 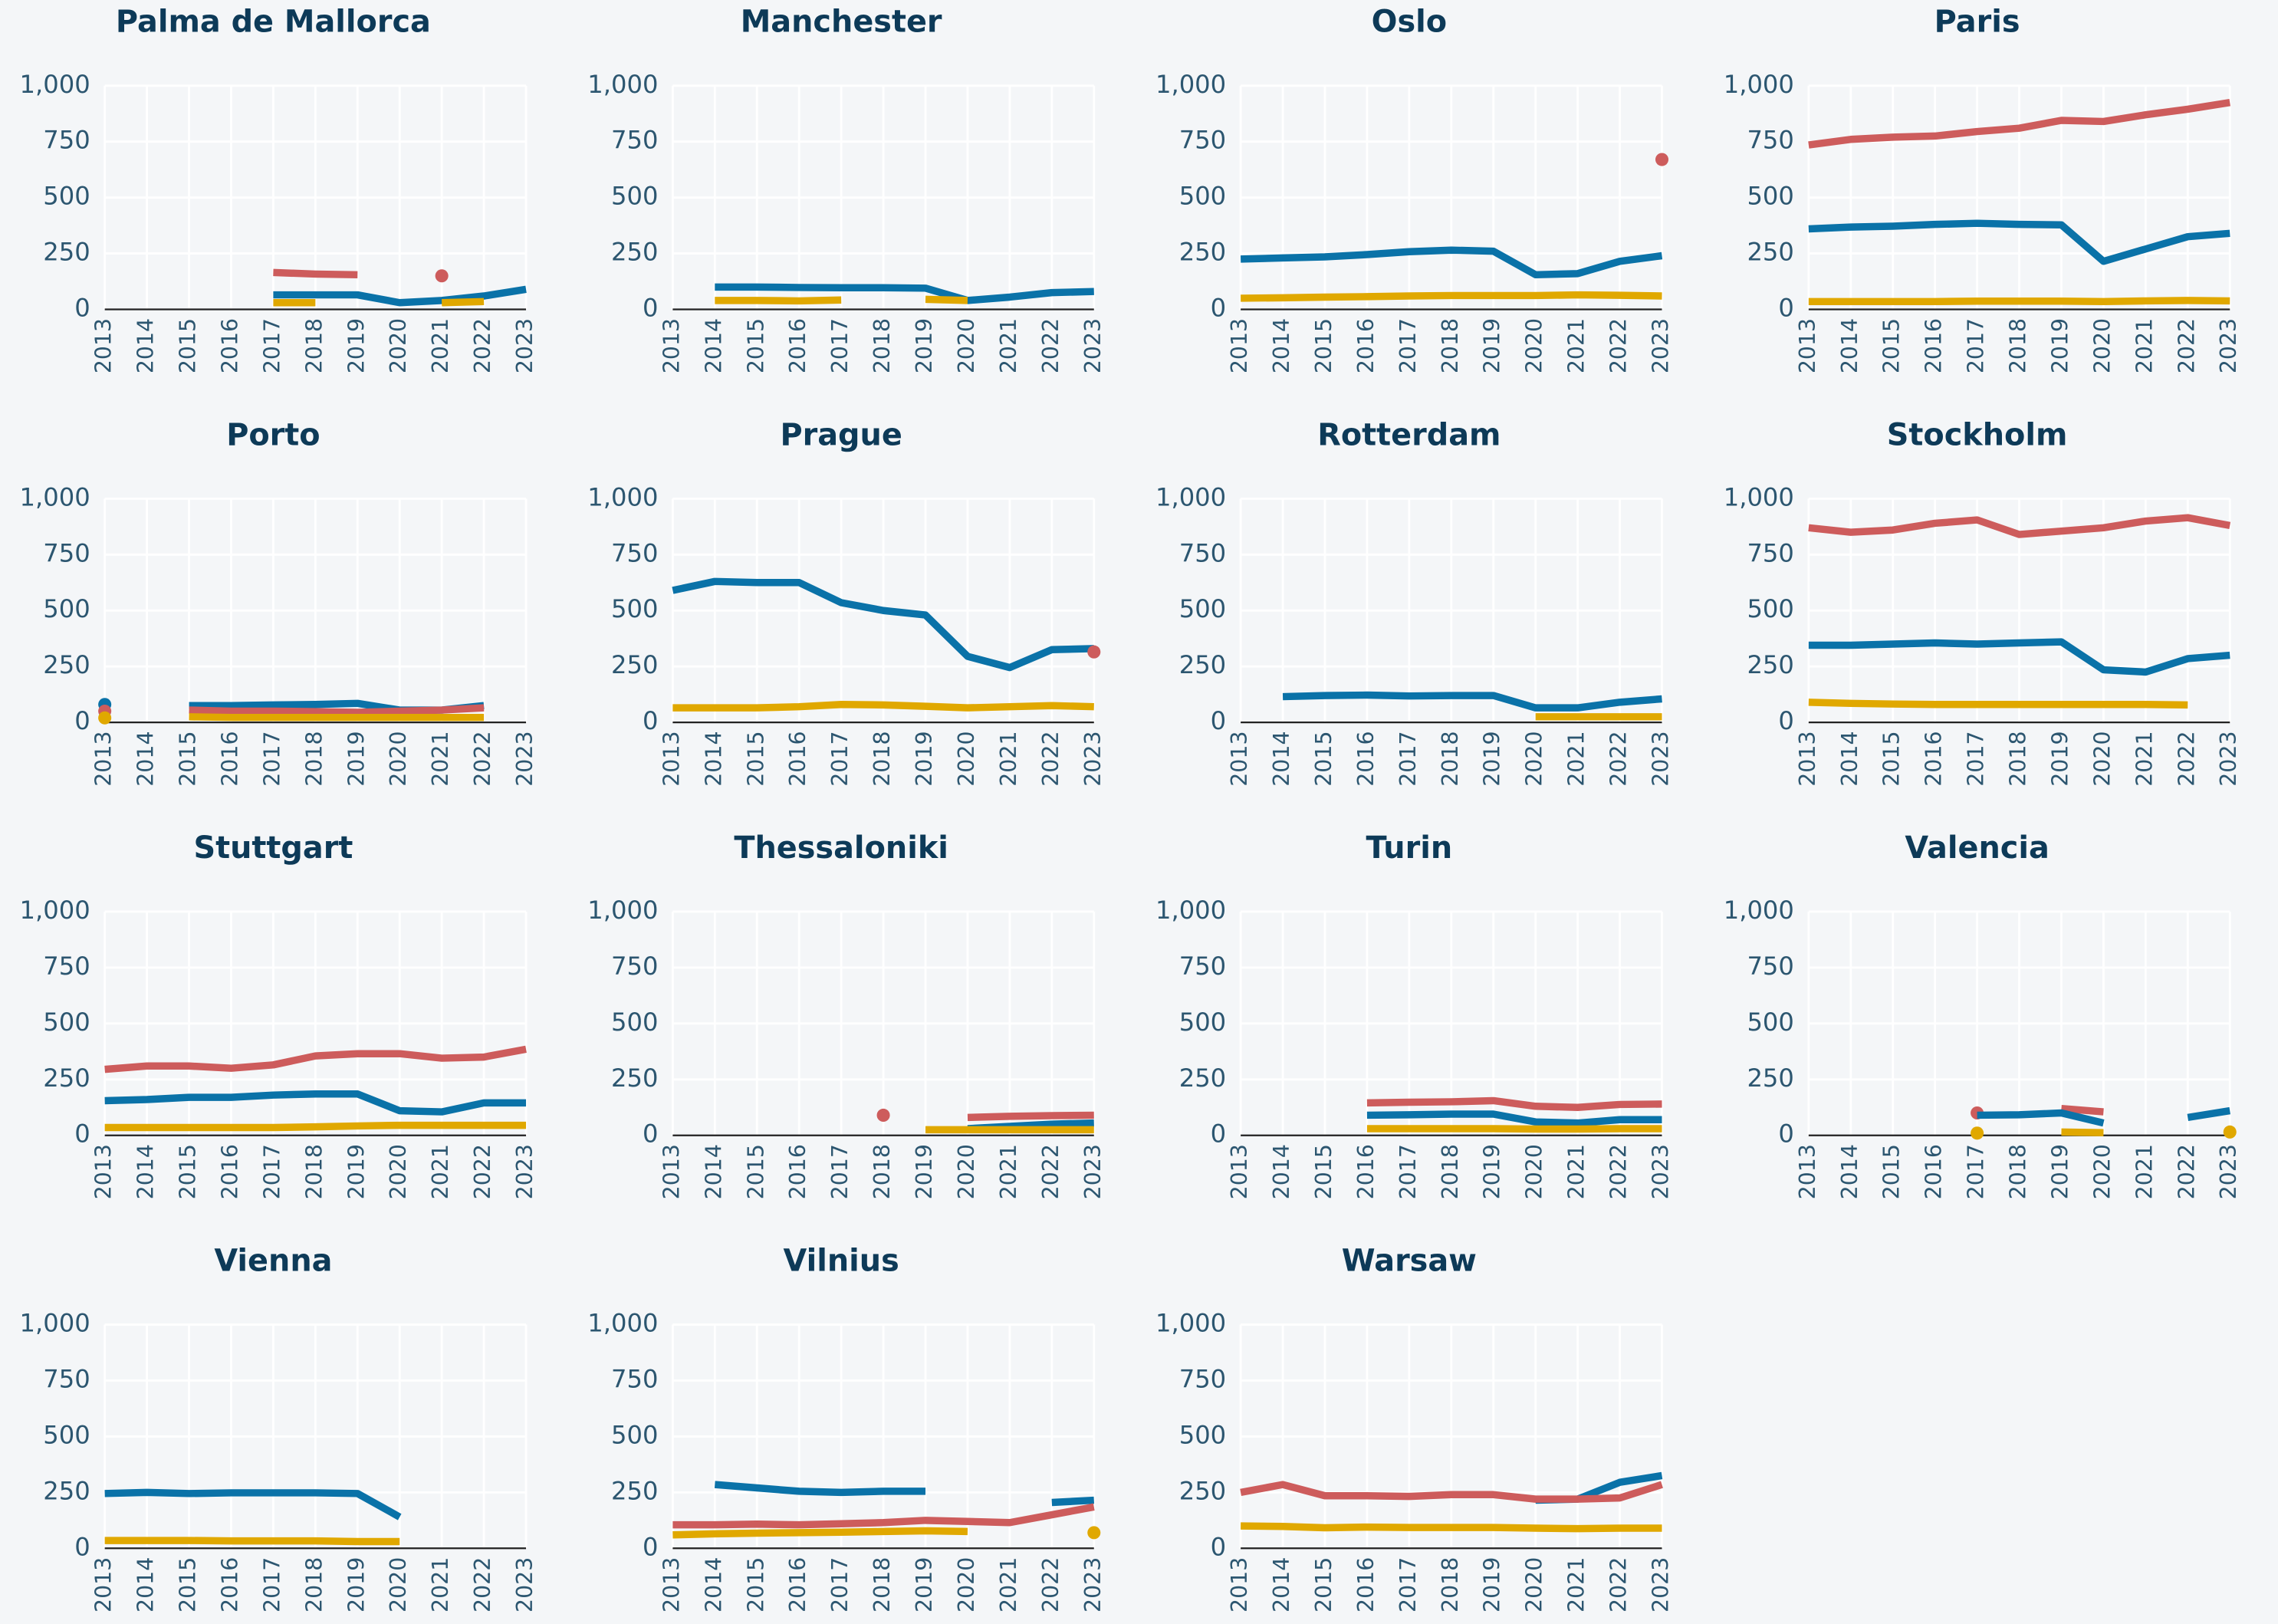 I want to click on panel-title: Prague, so click(x=841, y=434).